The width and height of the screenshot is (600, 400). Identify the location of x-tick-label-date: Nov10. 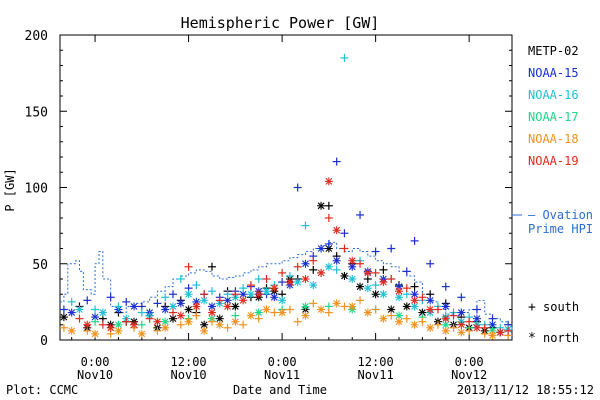
(189, 375).